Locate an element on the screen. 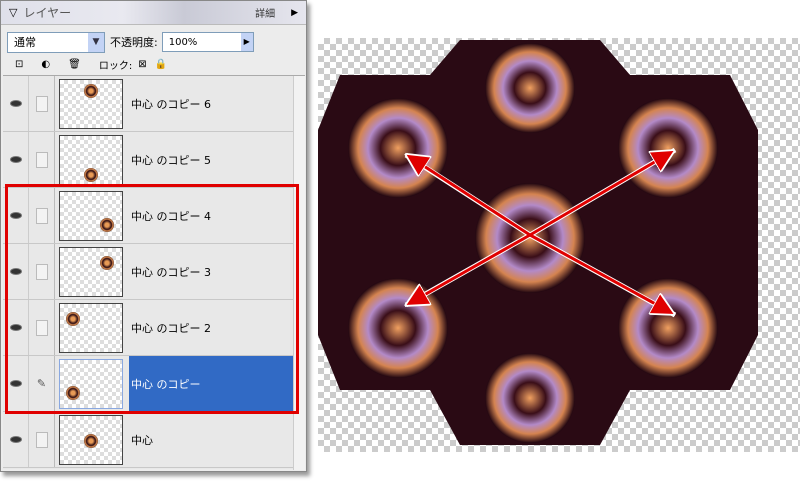  layer-row-selected: ✎ 中心 のコピー is located at coordinates (148, 384).